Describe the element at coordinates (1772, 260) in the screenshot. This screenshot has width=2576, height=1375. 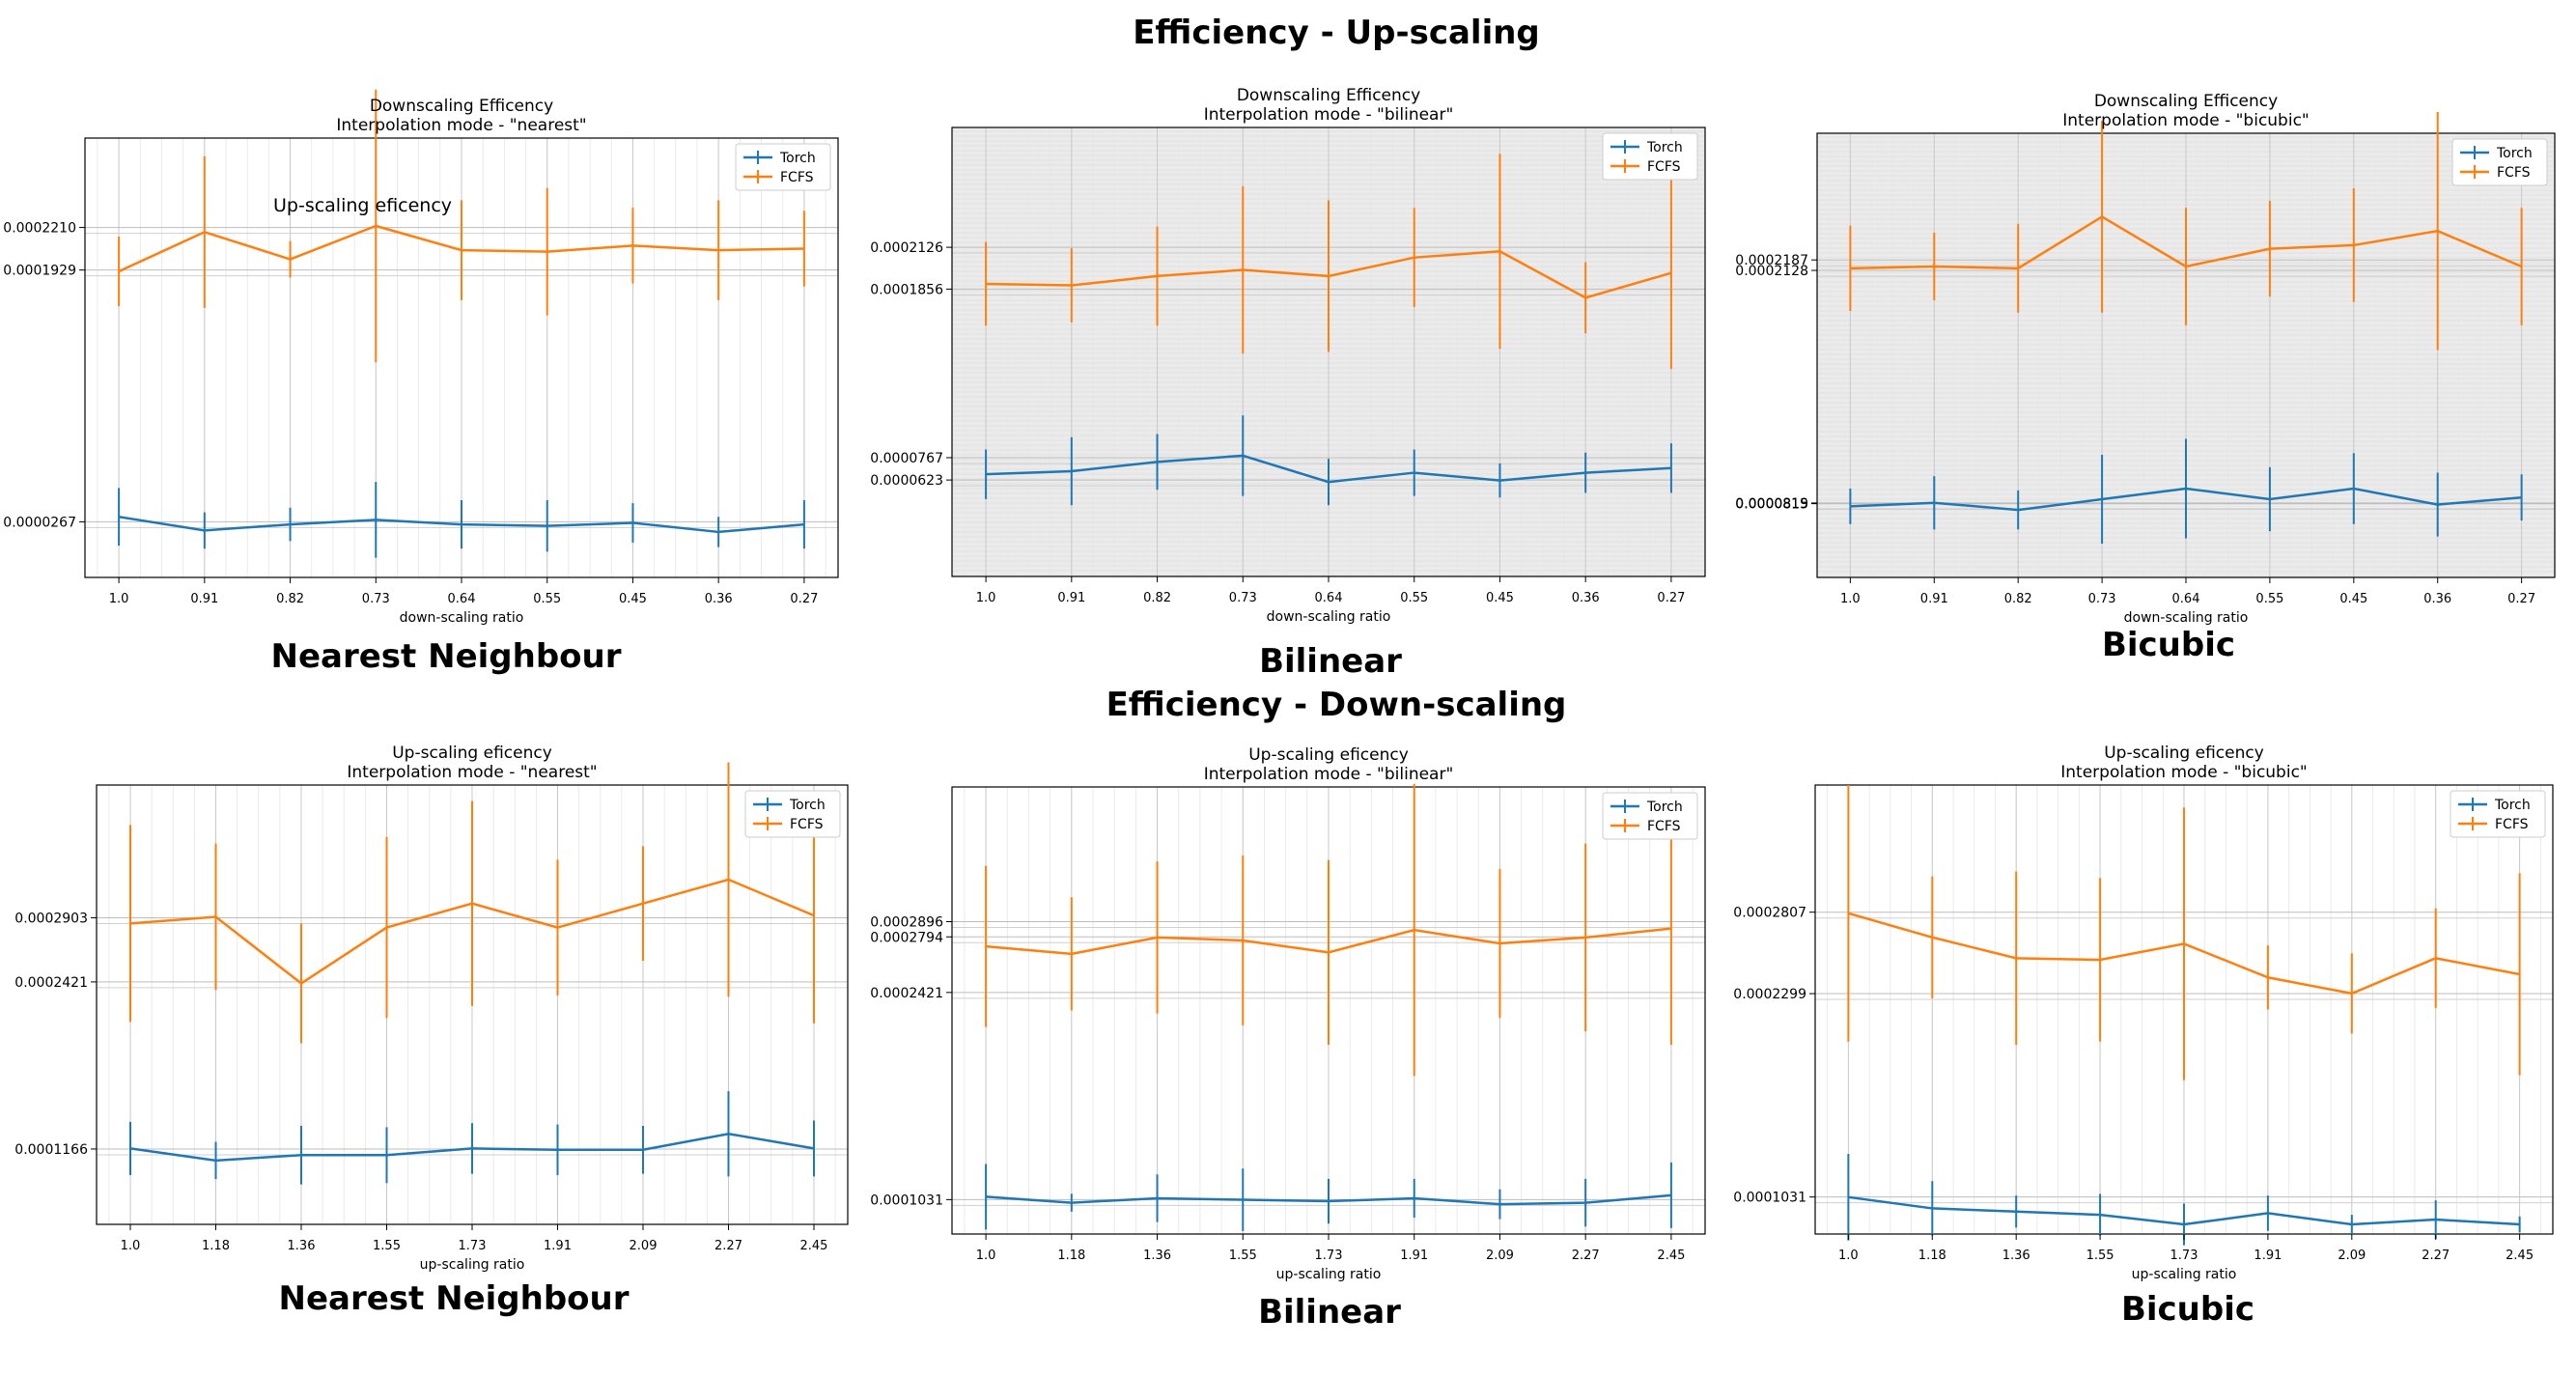
I see `y-tick-label: 0.0002187` at that location.